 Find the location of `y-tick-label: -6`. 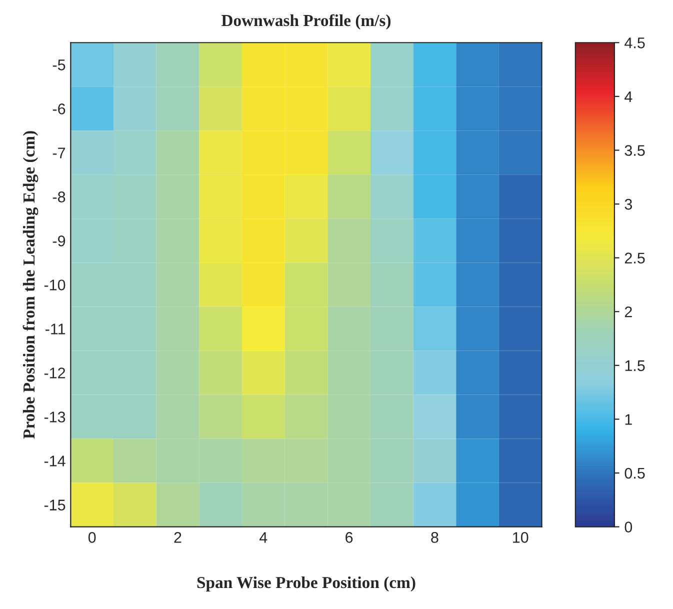

y-tick-label: -6 is located at coordinates (59, 109).